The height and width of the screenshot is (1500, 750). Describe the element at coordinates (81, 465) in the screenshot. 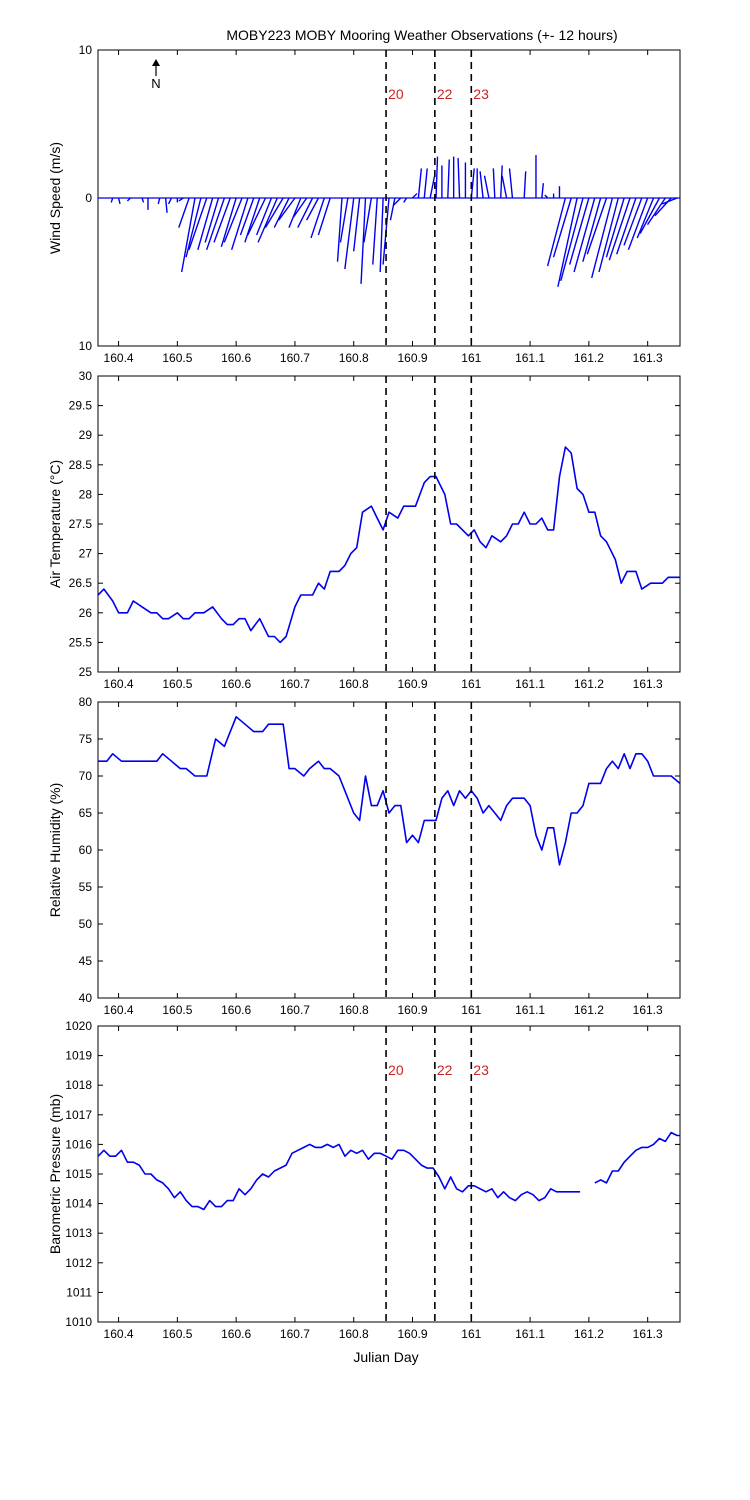

I see `y-tick-label: 28.5` at that location.